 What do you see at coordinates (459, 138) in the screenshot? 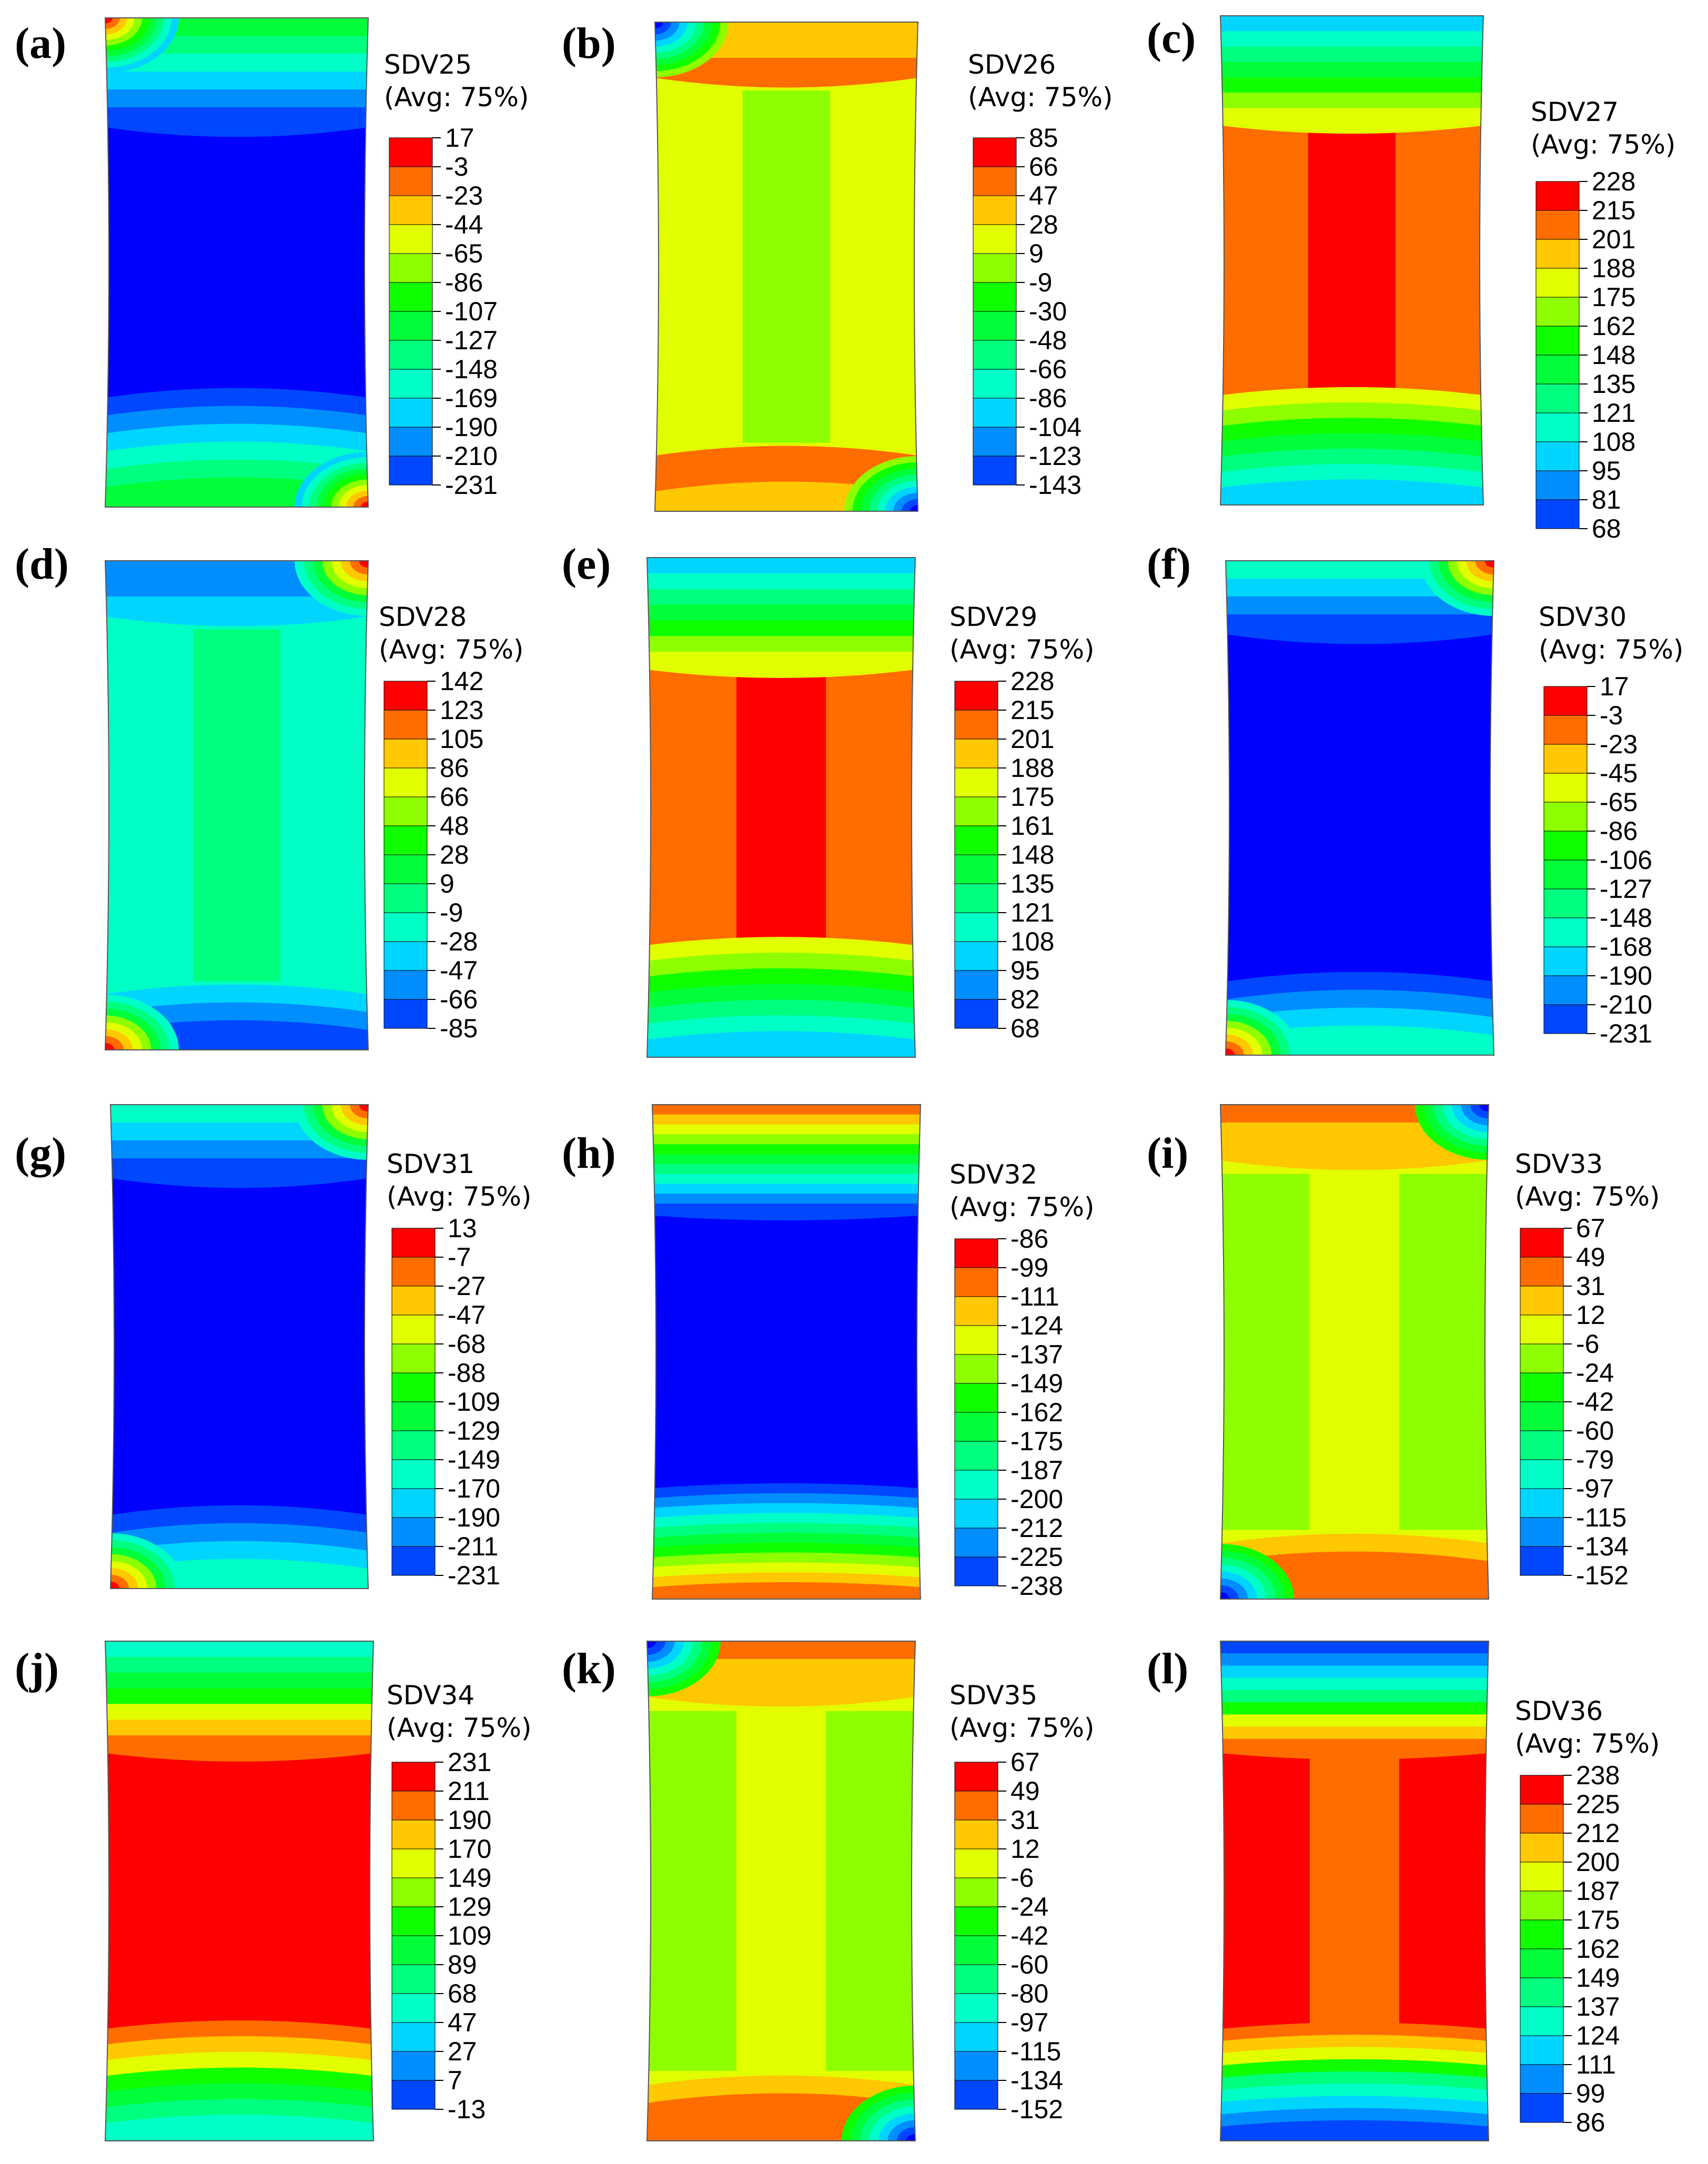
I see `legend-tick-label: 17` at bounding box center [459, 138].